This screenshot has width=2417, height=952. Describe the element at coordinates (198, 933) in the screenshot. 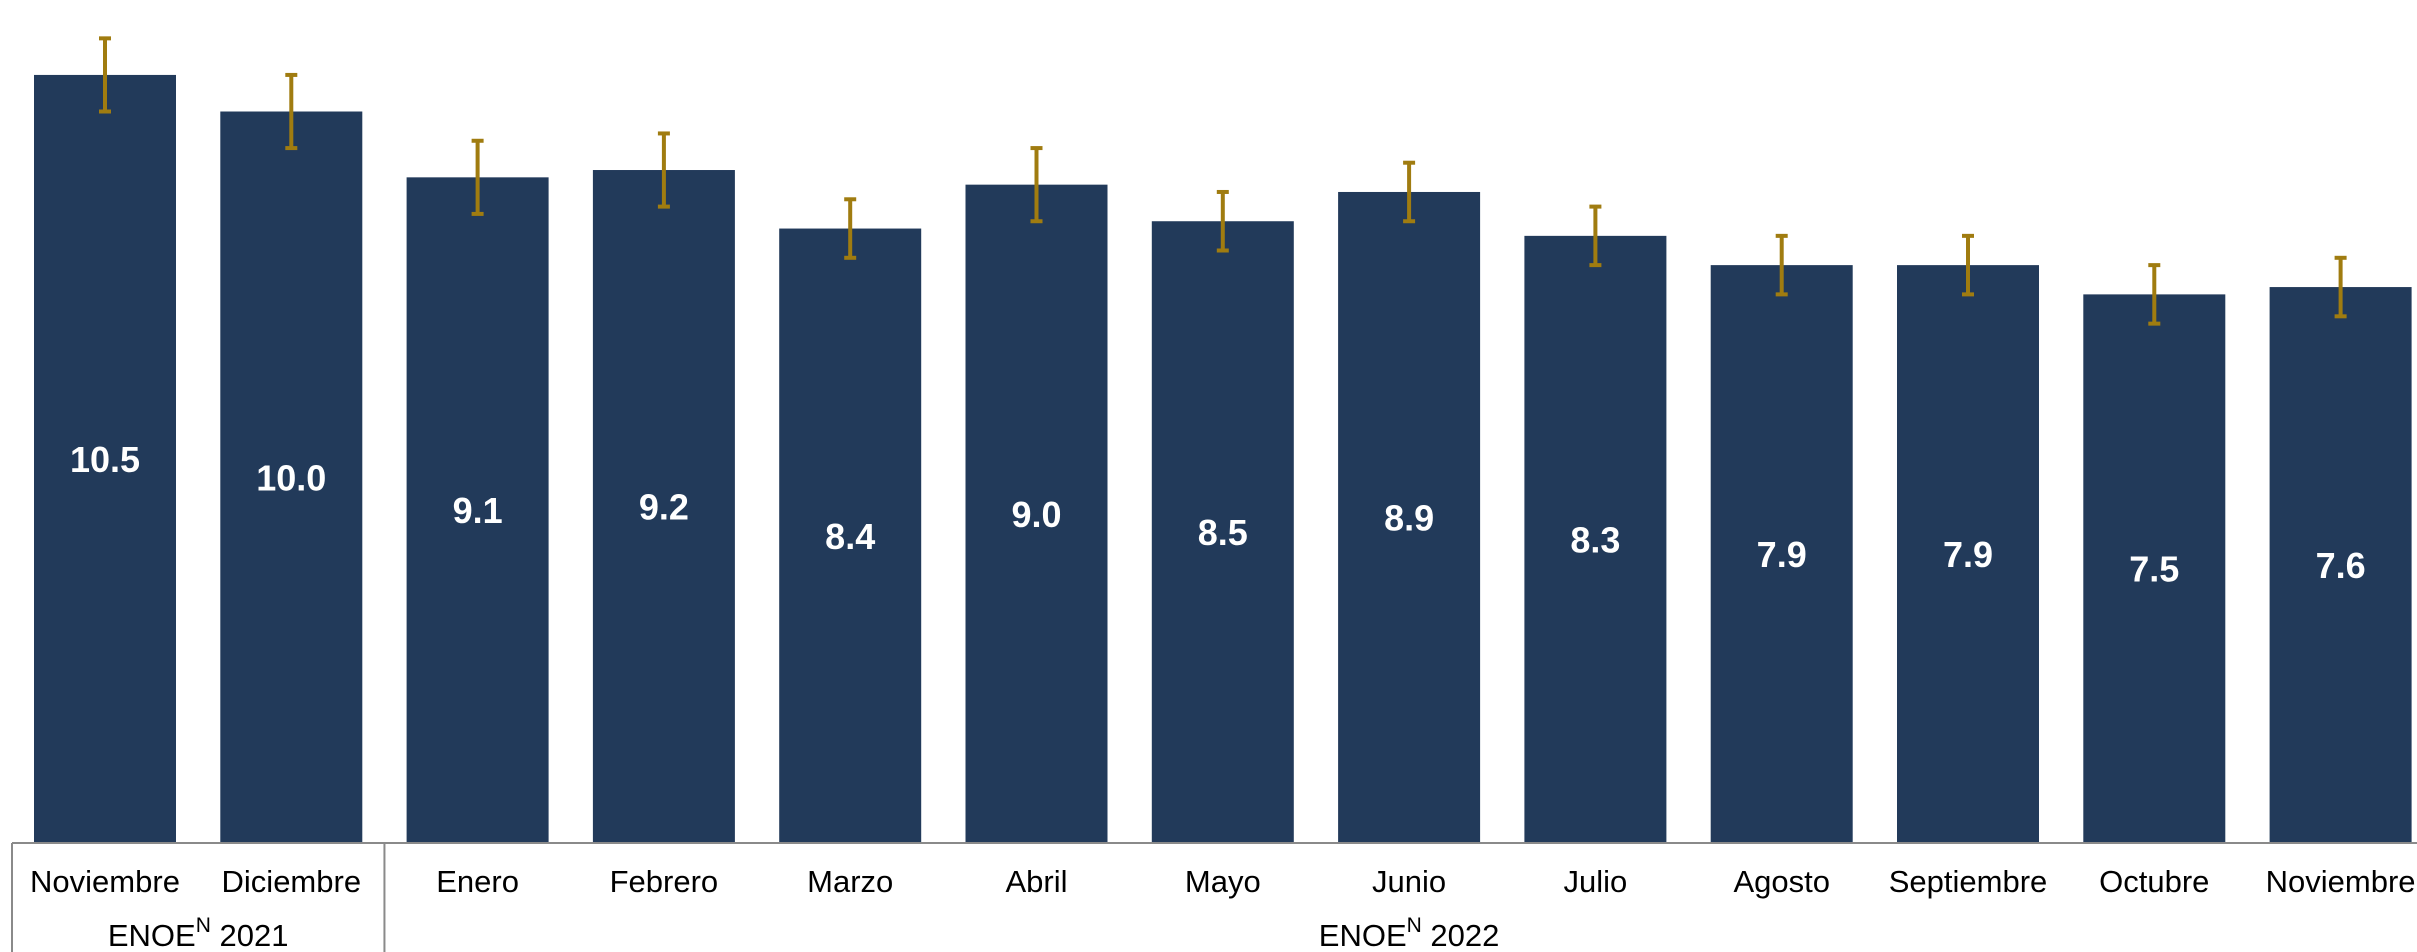

I see `group-label-1: ENOEN 2021` at that location.